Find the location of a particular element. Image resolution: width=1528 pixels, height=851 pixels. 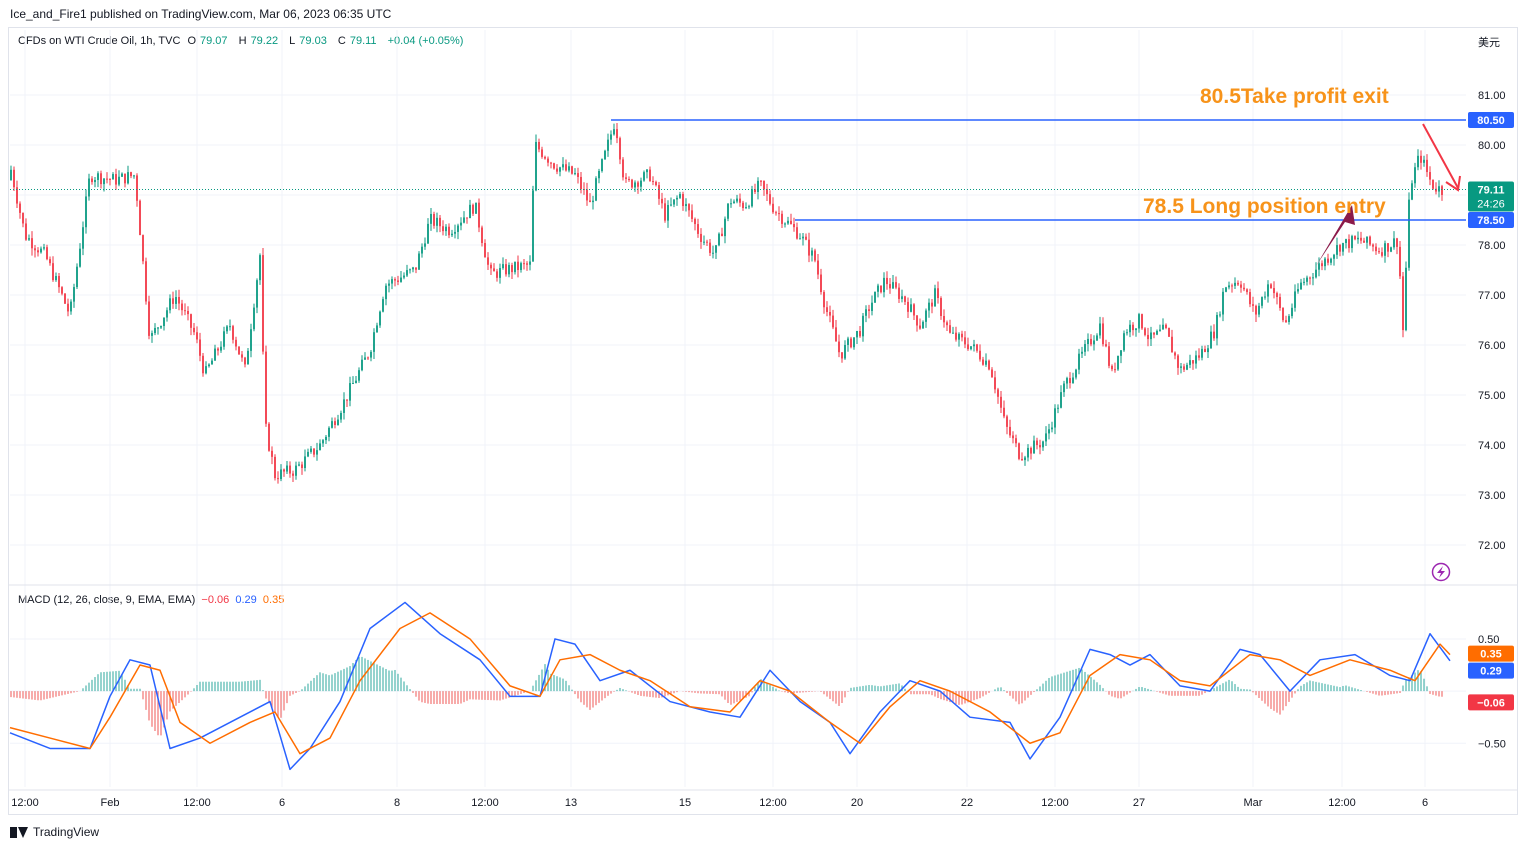

price-tick-label: 80.00 is located at coordinates (1492, 146).